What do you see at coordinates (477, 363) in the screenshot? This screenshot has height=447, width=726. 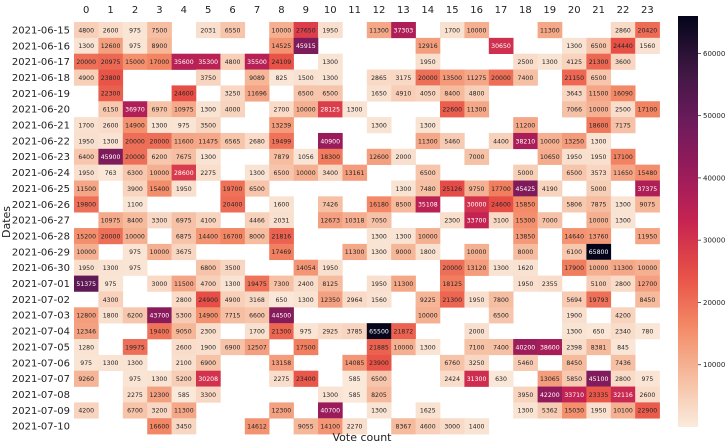 I see `cell-value-label: 3250` at bounding box center [477, 363].